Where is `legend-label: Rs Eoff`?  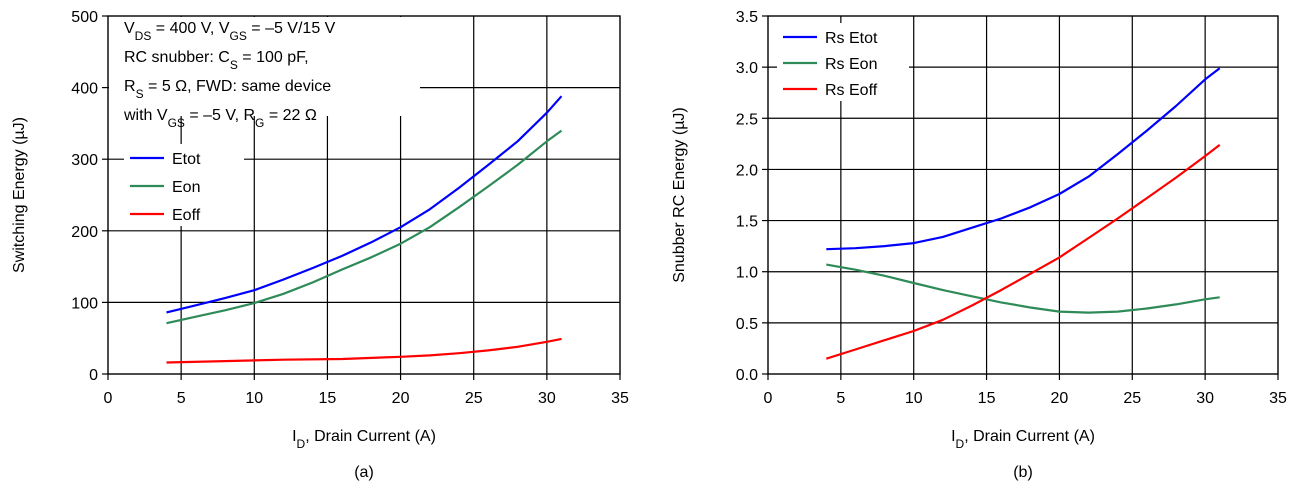
legend-label: Rs Eoff is located at coordinates (851, 90).